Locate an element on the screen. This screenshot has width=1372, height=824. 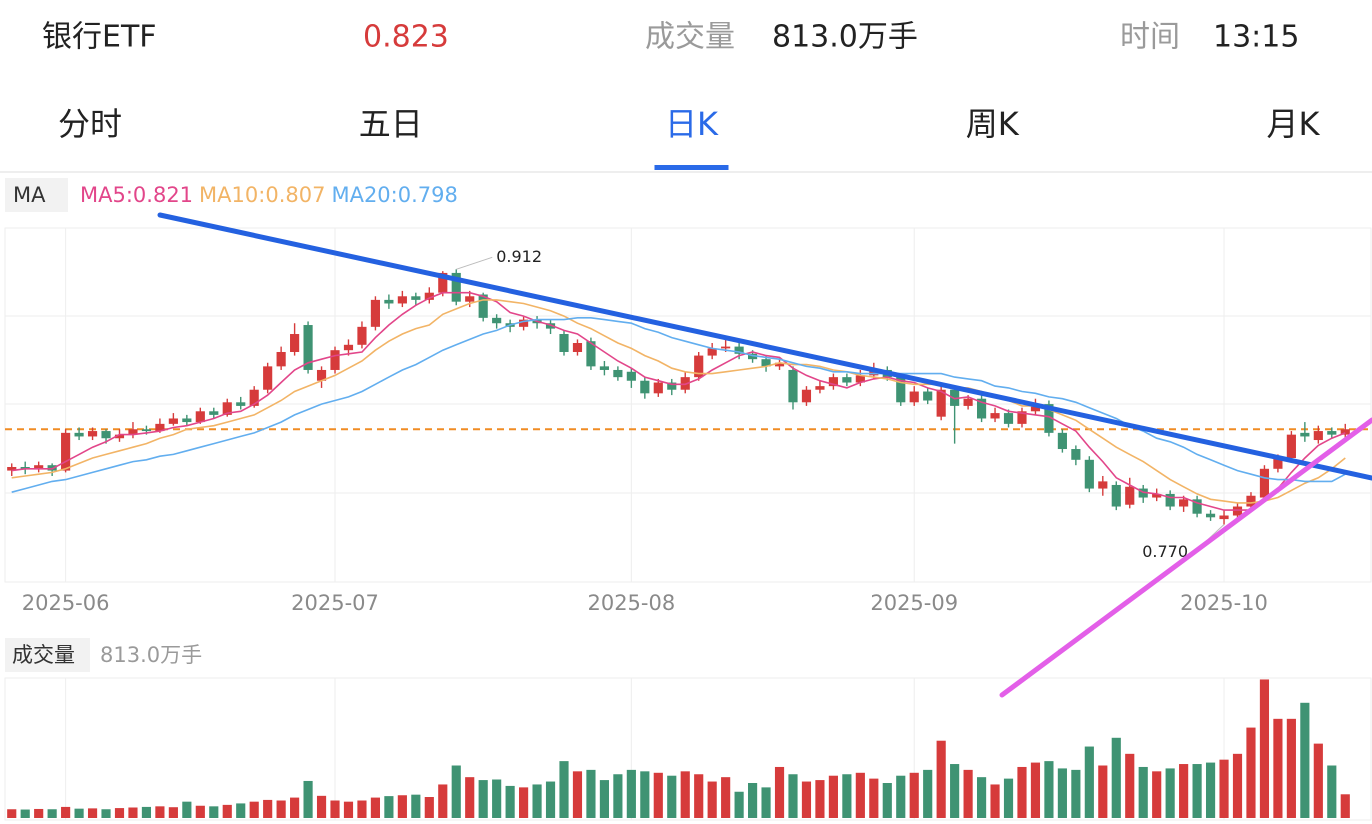
tab: 月K is located at coordinates (1294, 124).